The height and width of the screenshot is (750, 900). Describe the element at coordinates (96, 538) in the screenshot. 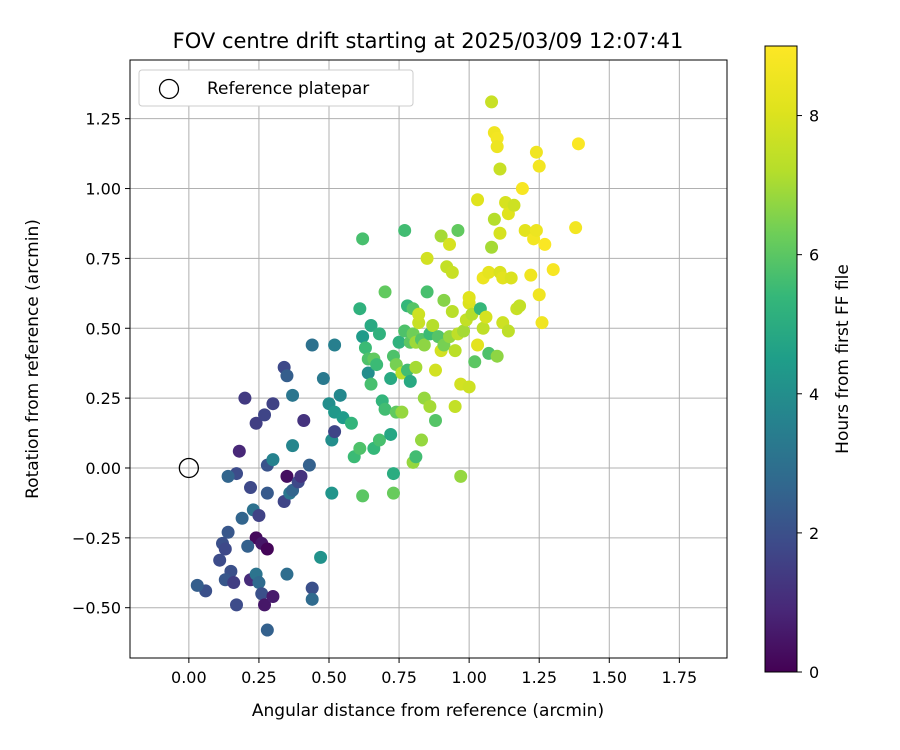

I see `y-tick-label: −0.25` at that location.